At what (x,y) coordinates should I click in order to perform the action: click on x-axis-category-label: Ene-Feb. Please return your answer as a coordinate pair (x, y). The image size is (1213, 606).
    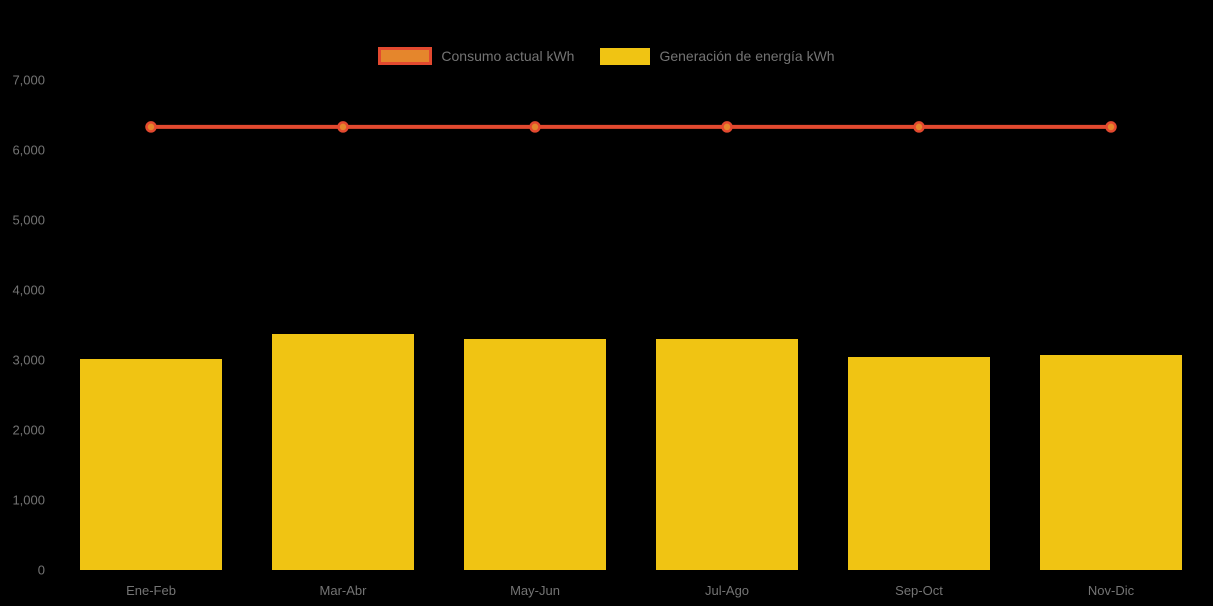
    Looking at the image, I should click on (151, 590).